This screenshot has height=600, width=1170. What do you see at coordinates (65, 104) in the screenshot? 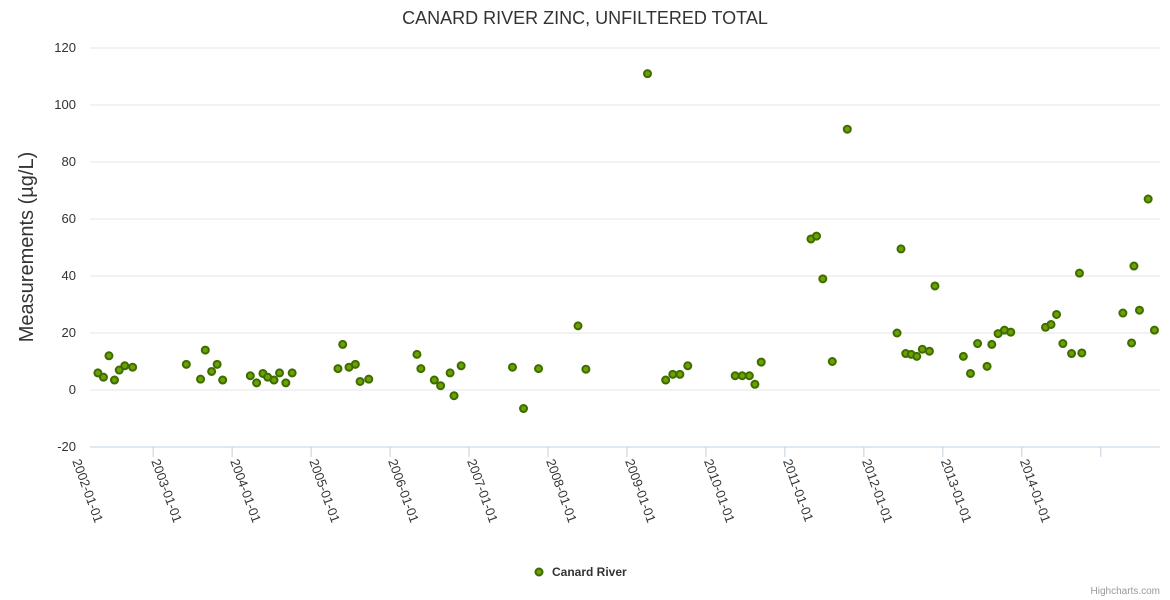
I see `y-tick-label: 100` at bounding box center [65, 104].